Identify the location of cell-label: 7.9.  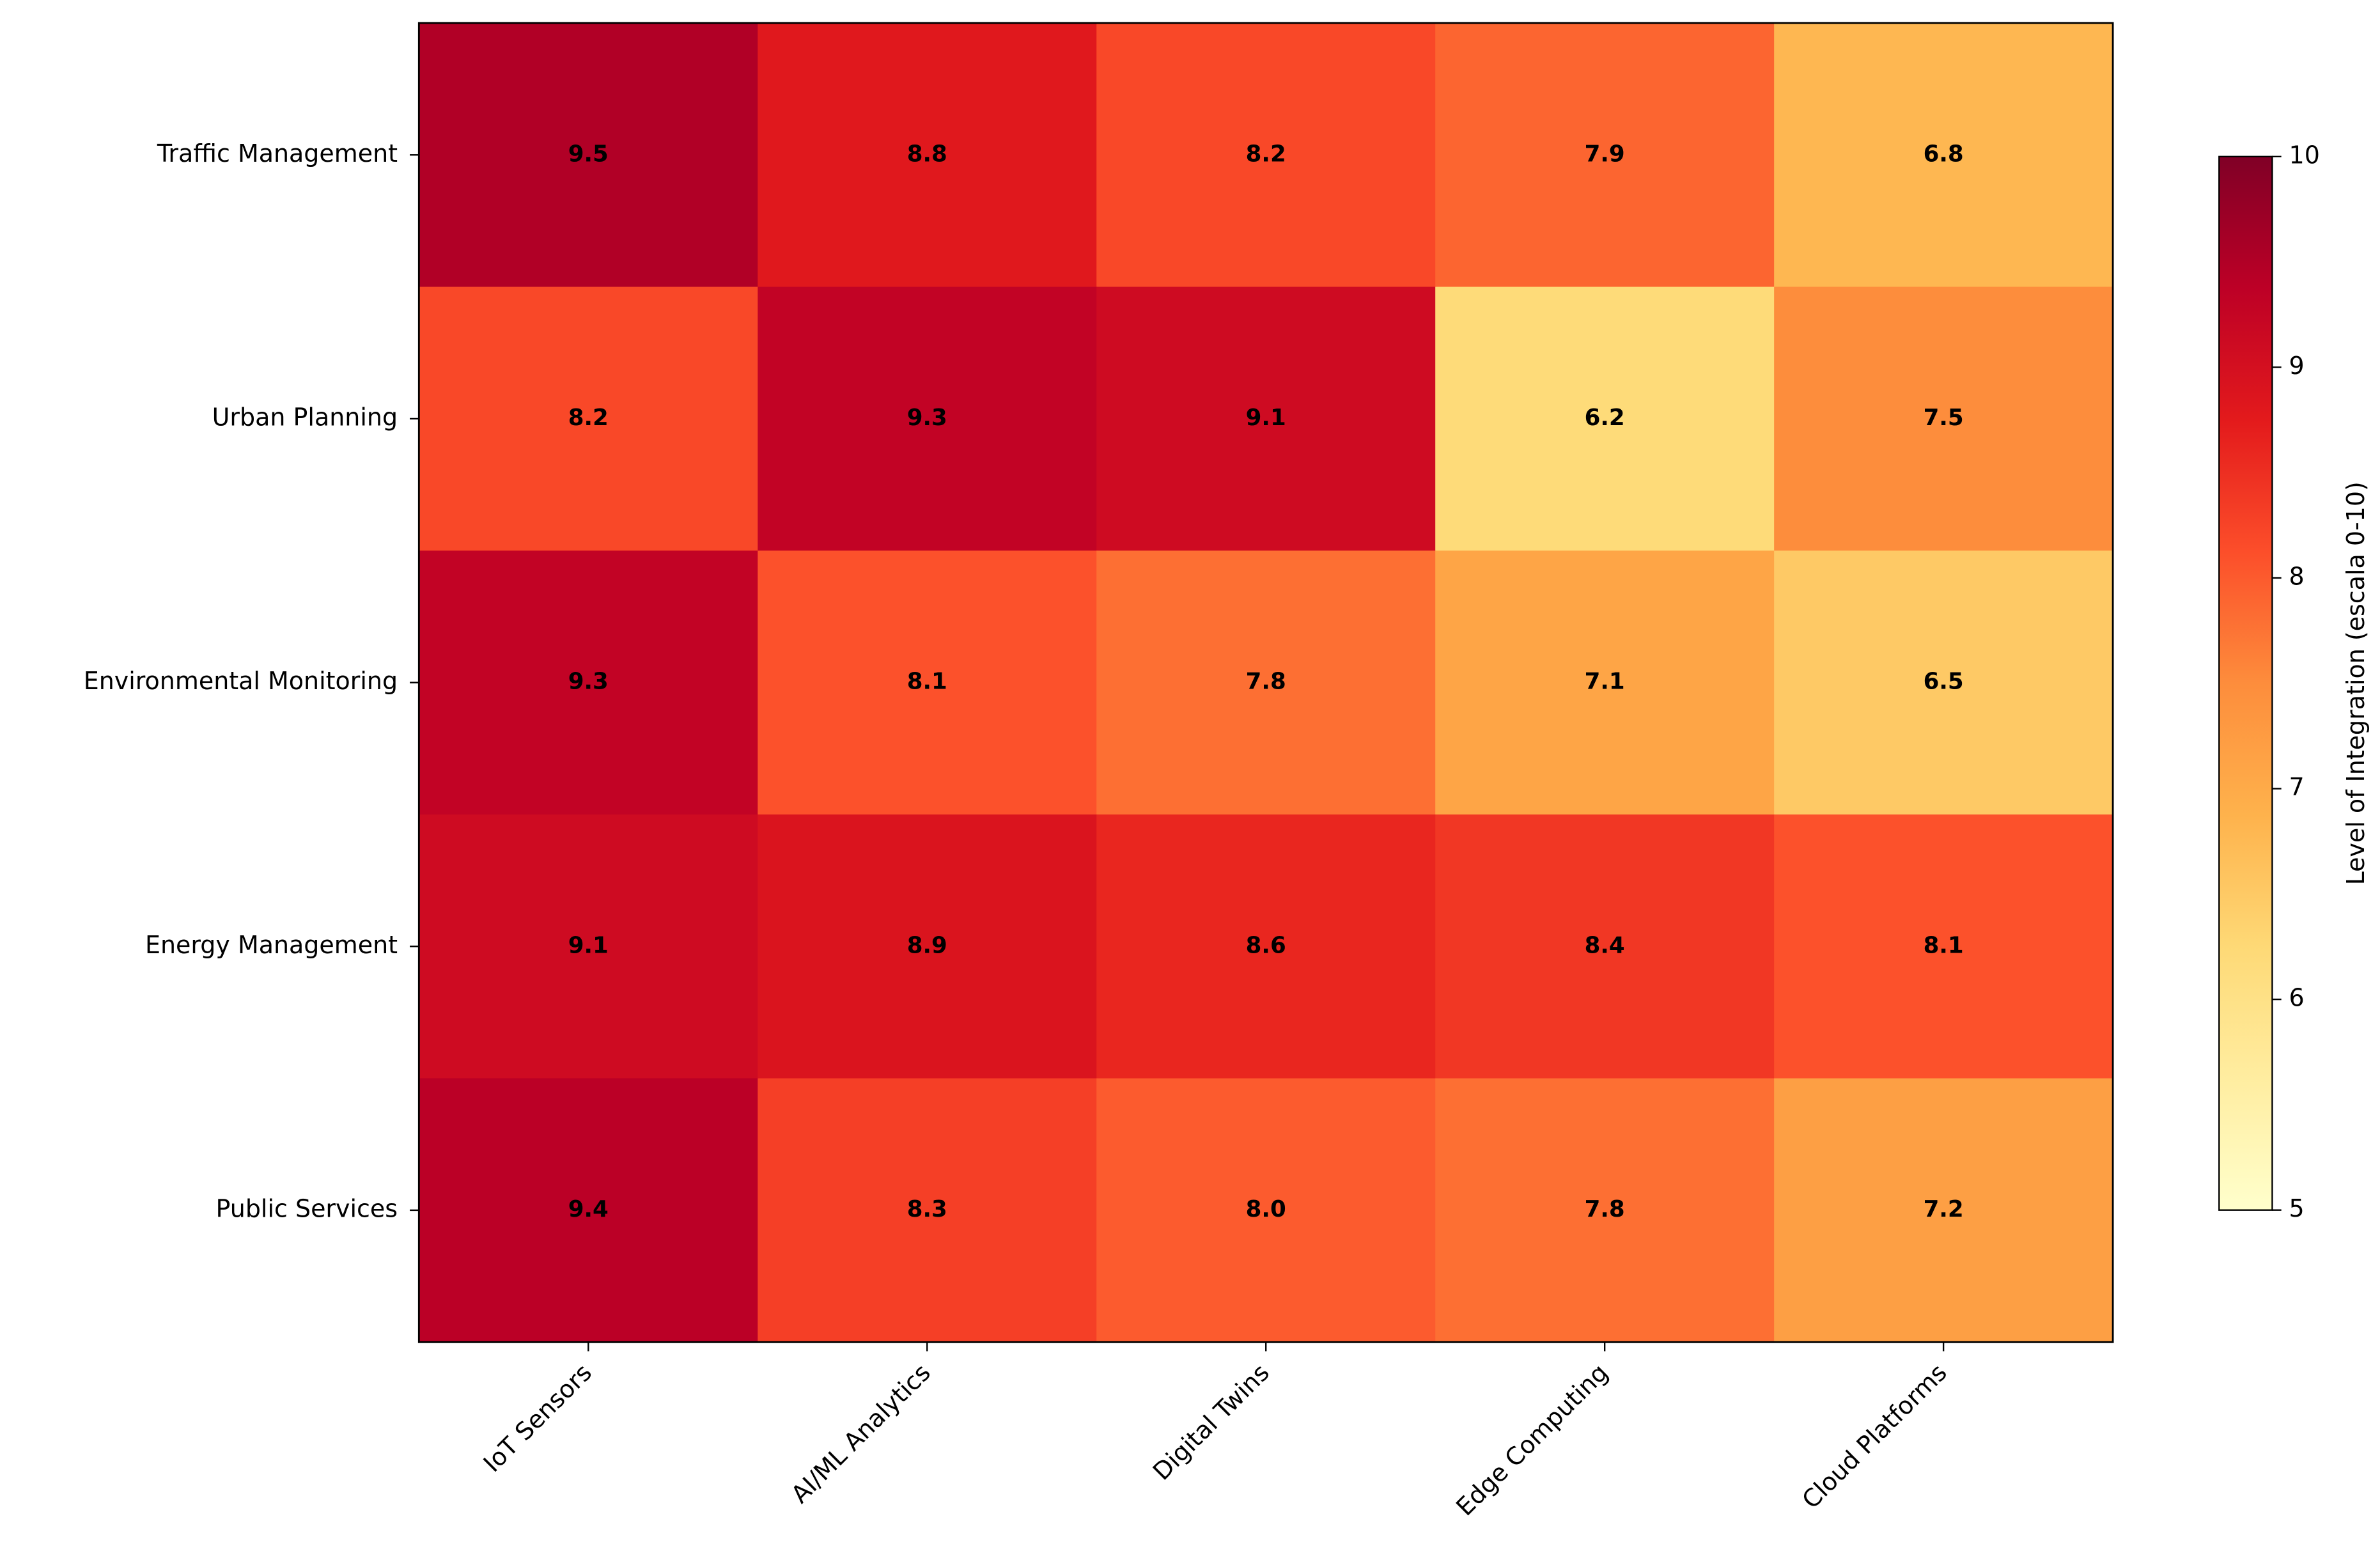
(1605, 154).